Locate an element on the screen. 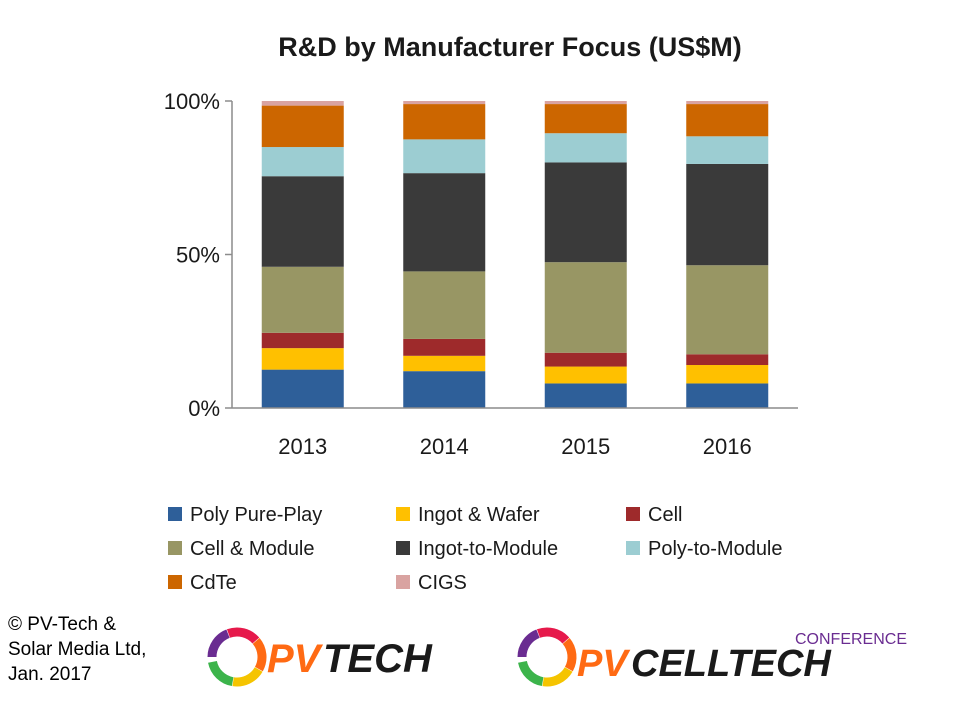 This screenshot has height=720, width=960. legend-item: Cell & Module is located at coordinates (241, 549).